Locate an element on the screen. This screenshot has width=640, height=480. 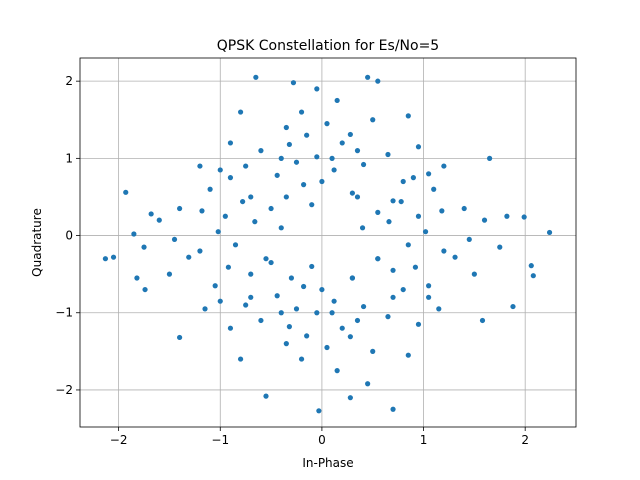
chart-title: QPSK Constellation for Es/No=5 is located at coordinates (328, 46).